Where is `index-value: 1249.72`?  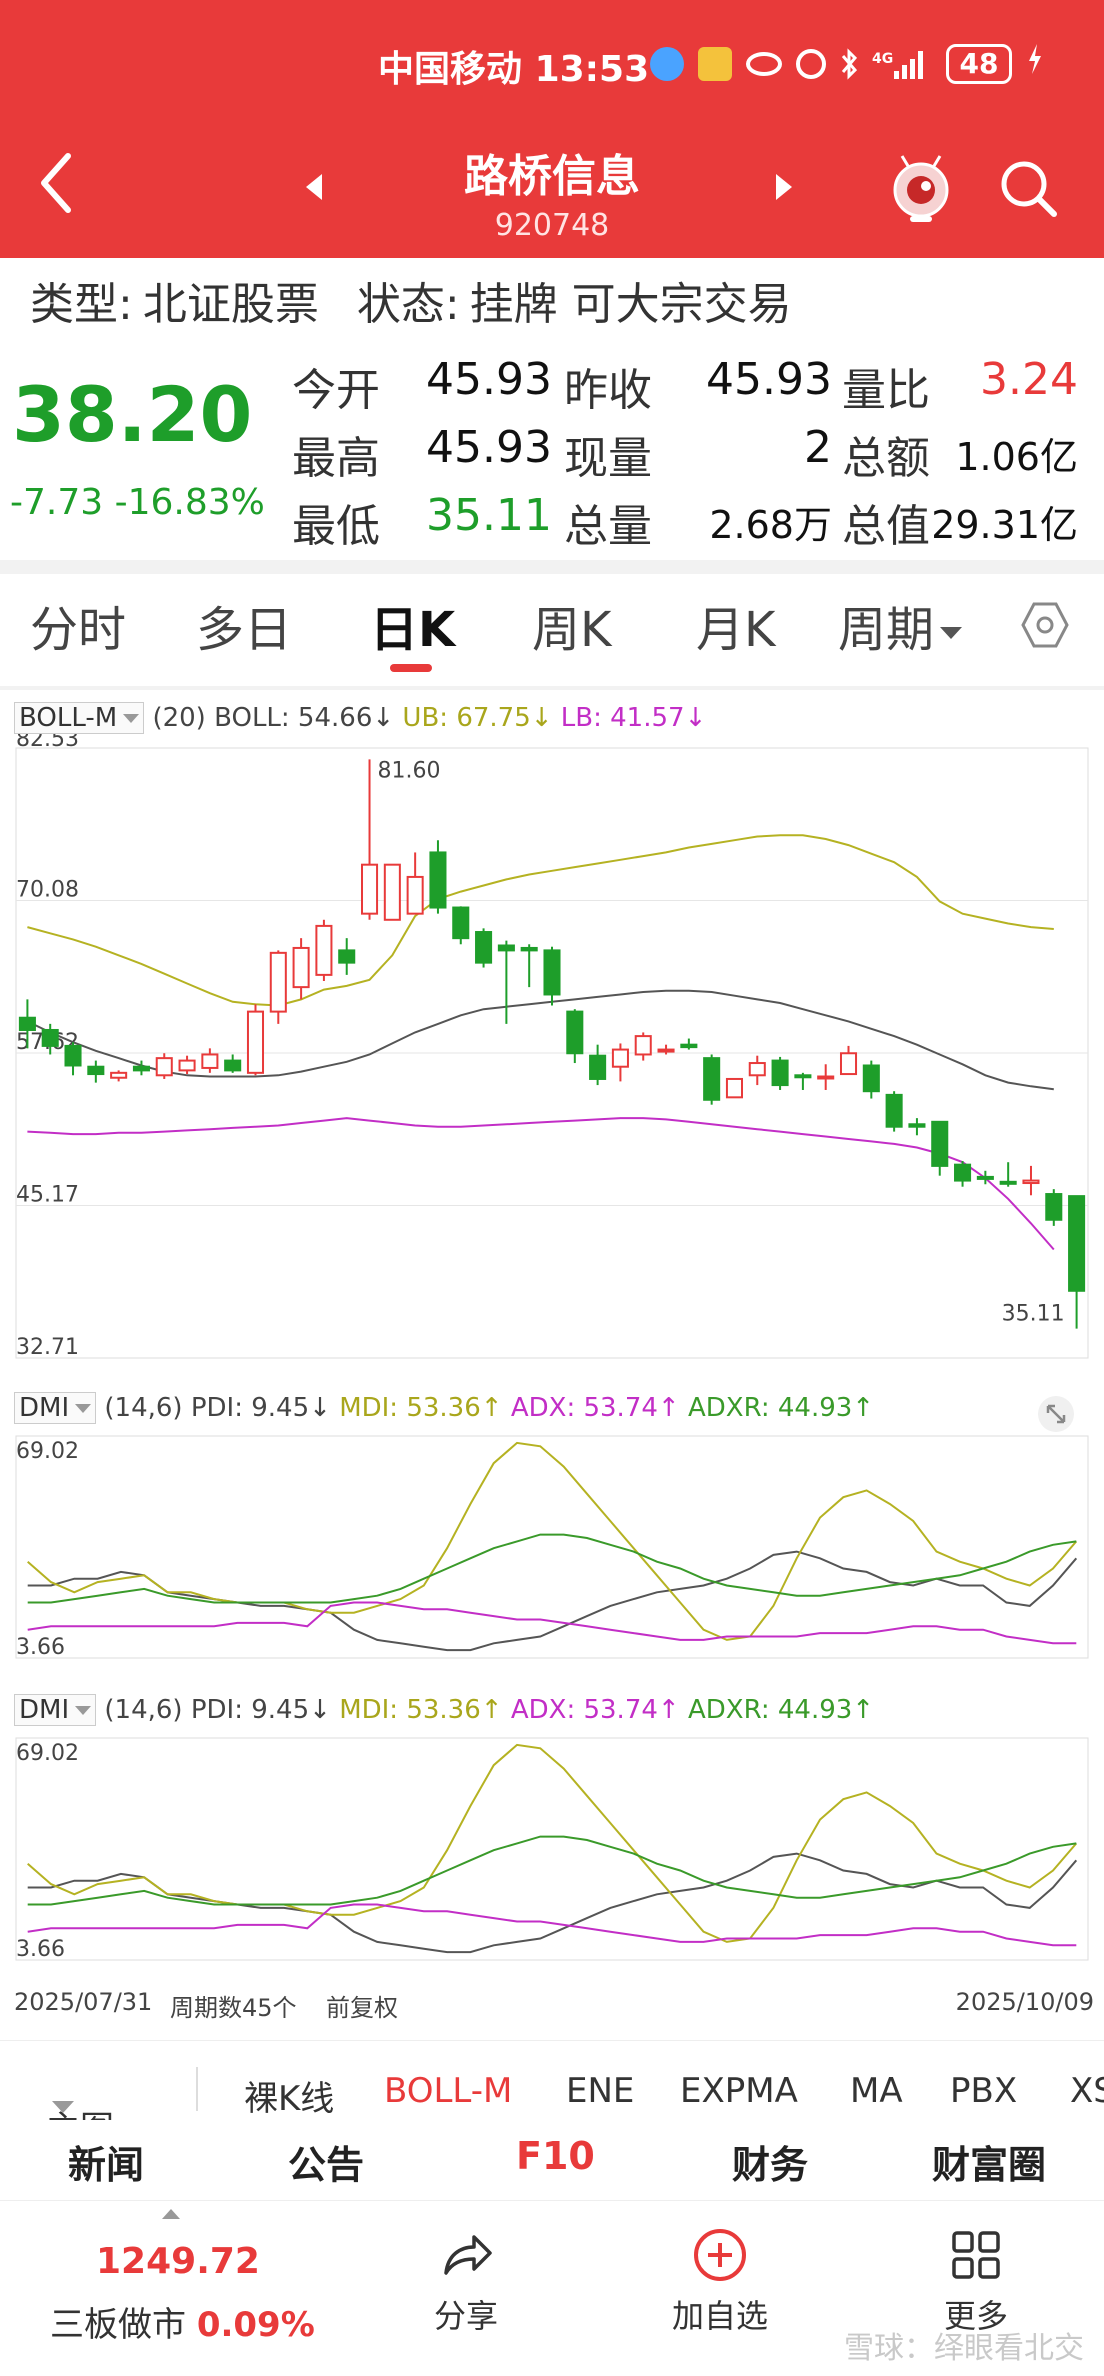 index-value: 1249.72 is located at coordinates (178, 2261).